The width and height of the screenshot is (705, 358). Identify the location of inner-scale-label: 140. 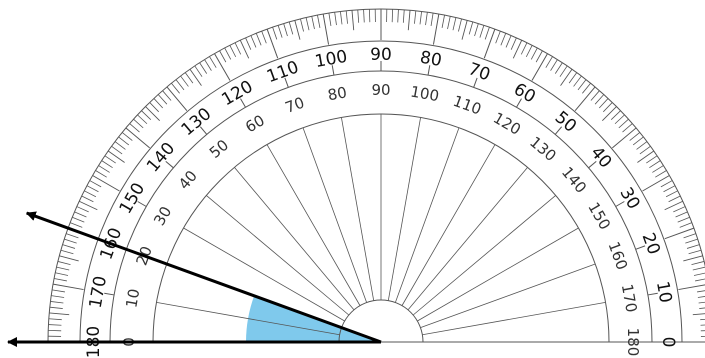
(574, 180).